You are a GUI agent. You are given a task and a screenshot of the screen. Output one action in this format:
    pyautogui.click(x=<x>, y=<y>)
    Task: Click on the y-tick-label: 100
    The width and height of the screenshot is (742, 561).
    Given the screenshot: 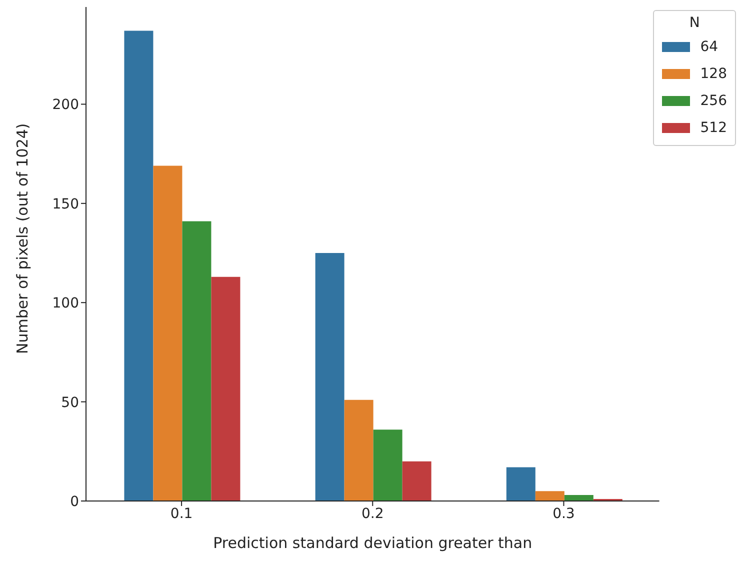 What is the action you would take?
    pyautogui.click(x=65, y=304)
    